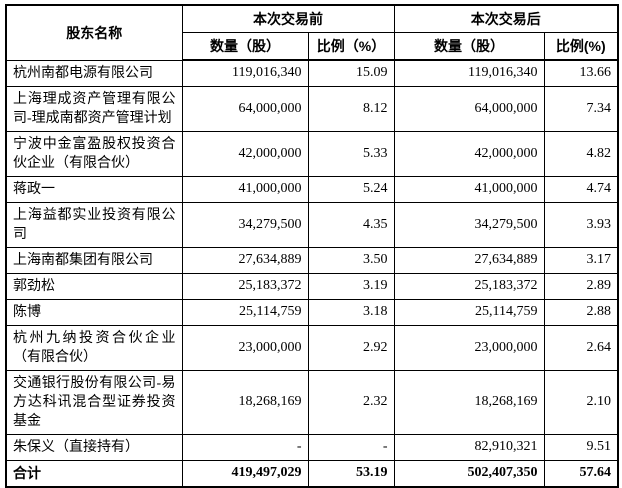  I want to click on percent-before-cell: -, so click(351, 447).